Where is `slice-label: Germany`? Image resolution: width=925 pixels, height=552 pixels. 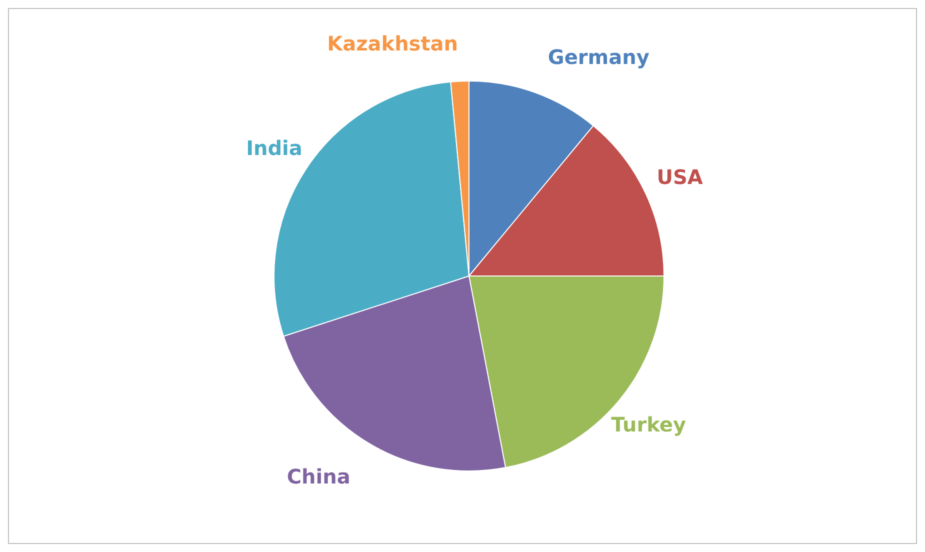
slice-label: Germany is located at coordinates (599, 56).